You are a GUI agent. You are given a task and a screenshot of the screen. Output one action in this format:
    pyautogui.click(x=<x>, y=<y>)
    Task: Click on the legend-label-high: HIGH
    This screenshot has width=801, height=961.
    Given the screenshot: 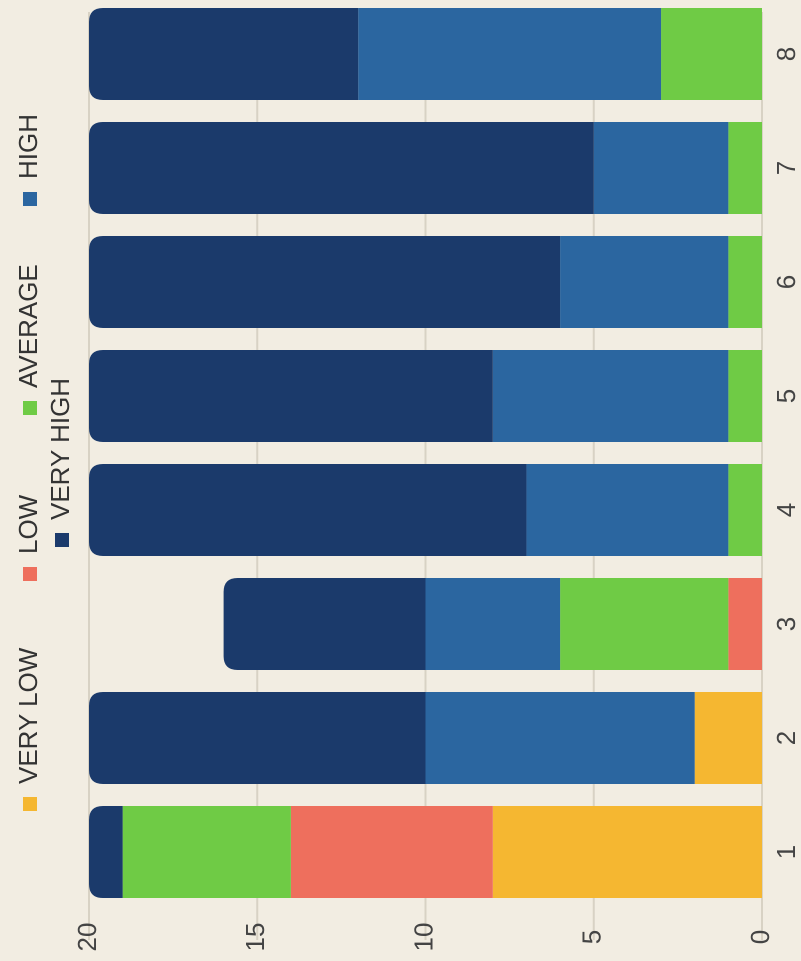 What is the action you would take?
    pyautogui.click(x=28, y=146)
    